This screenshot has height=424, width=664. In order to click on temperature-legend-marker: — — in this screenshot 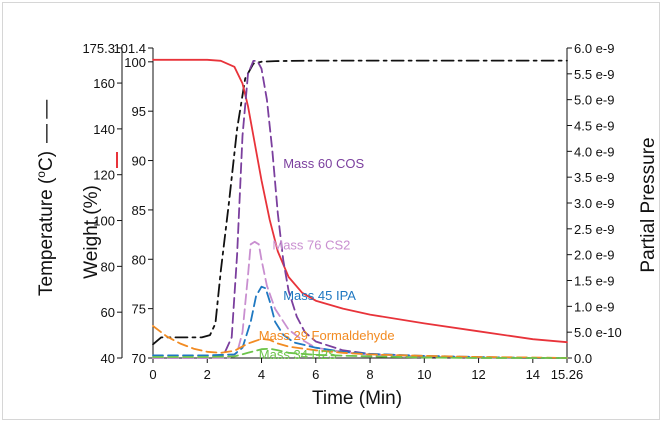, I will do `click(46, 121)`.